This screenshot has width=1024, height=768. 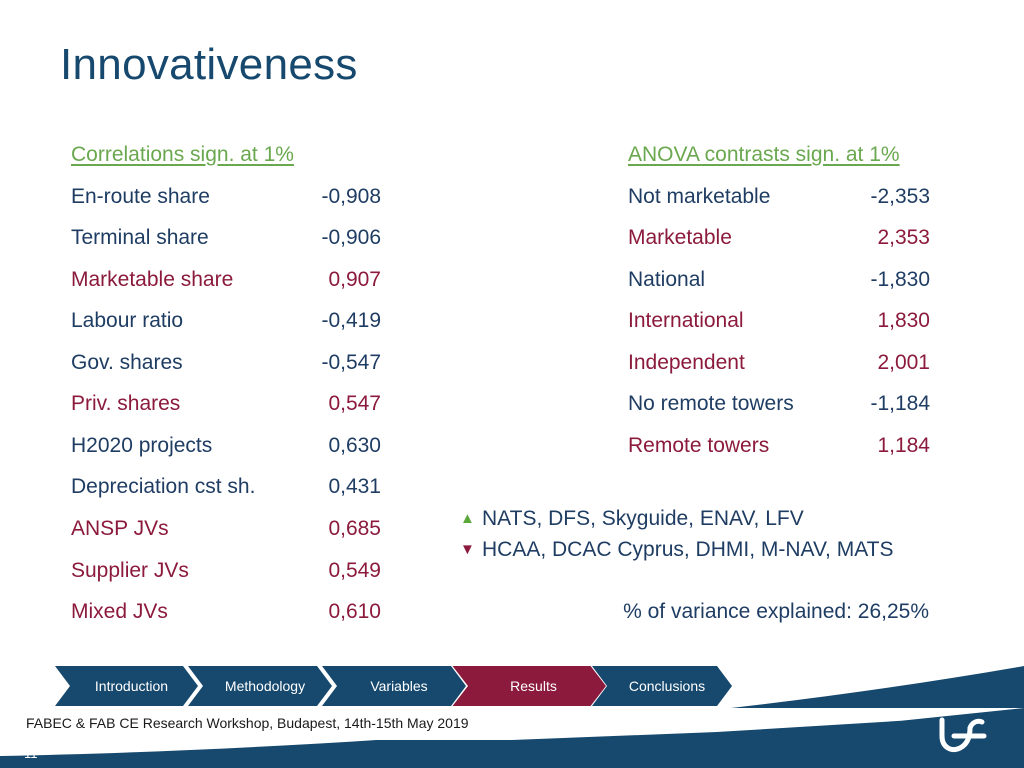 I want to click on row-label: Marketable share, so click(x=152, y=279).